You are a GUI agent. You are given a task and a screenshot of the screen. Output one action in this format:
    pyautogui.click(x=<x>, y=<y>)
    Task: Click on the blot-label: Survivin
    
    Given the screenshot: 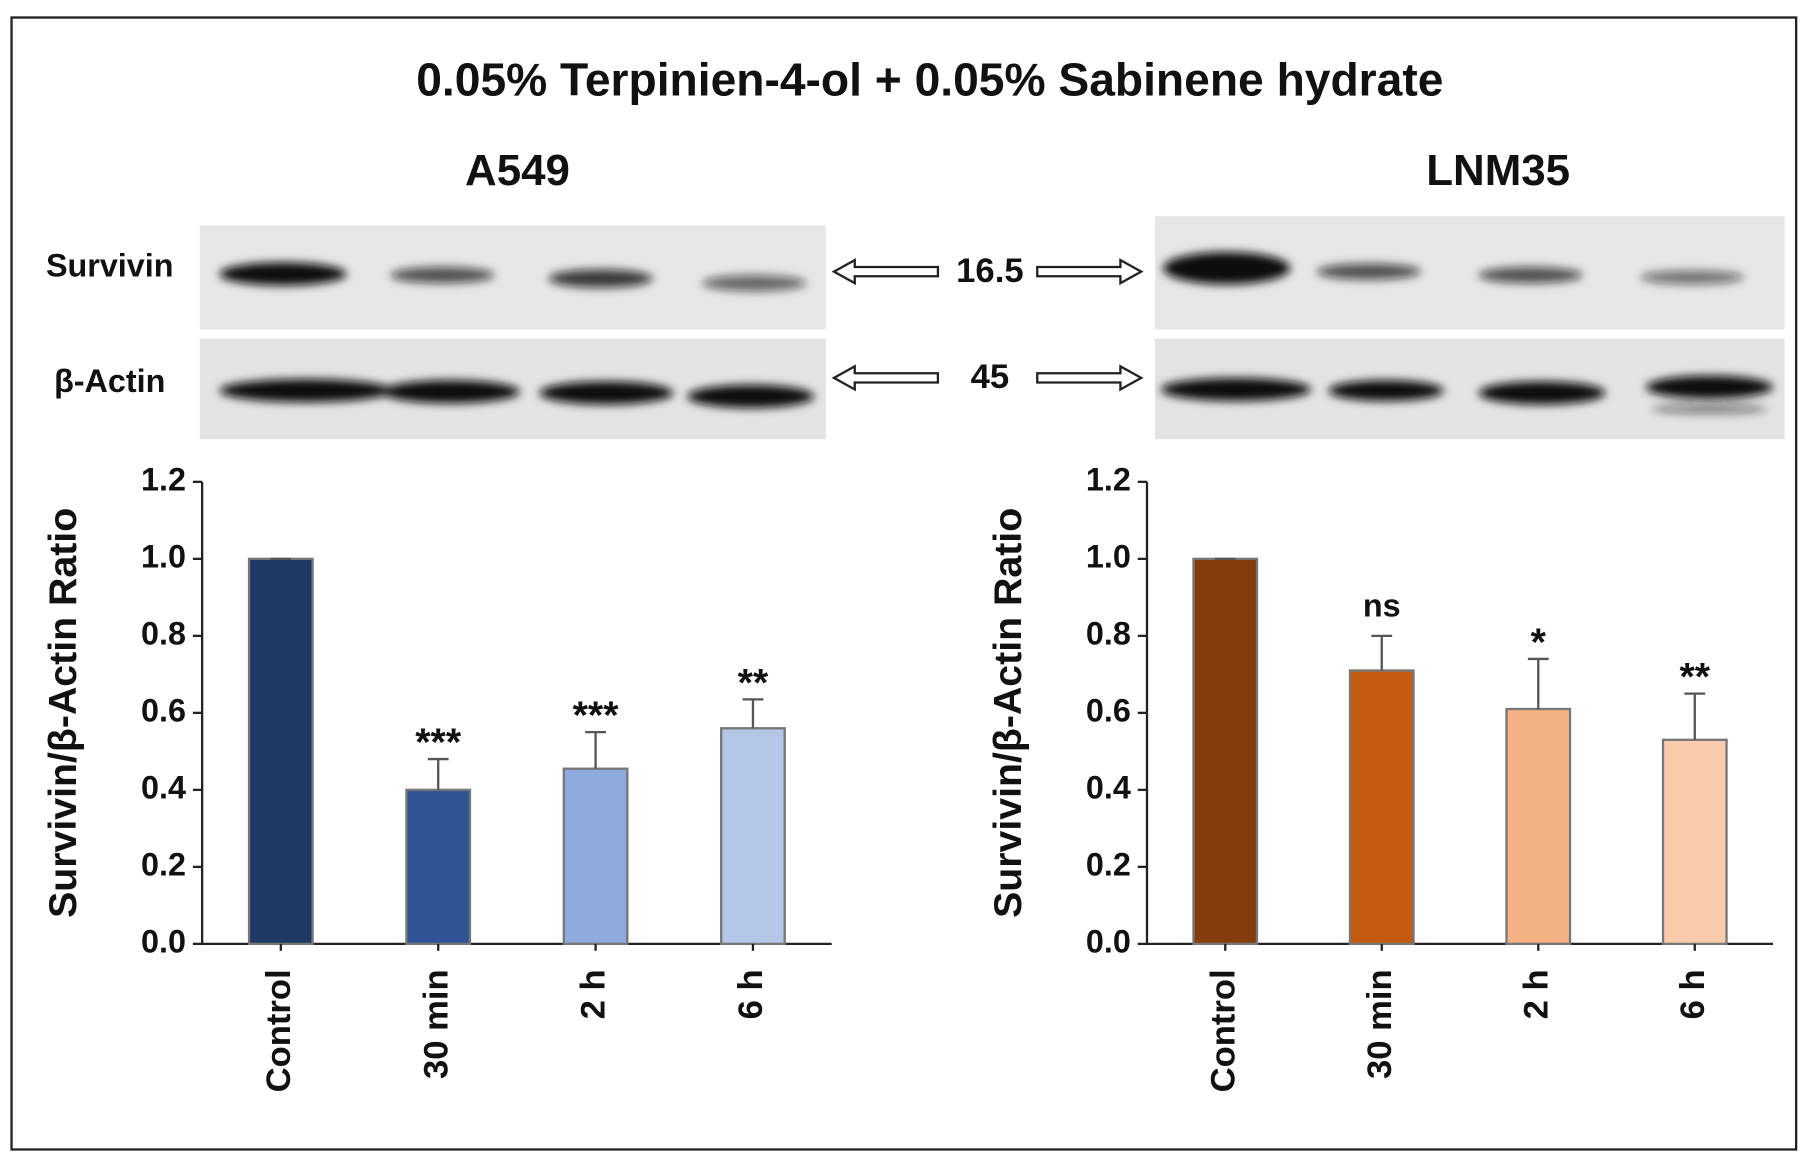 What is the action you would take?
    pyautogui.click(x=110, y=266)
    